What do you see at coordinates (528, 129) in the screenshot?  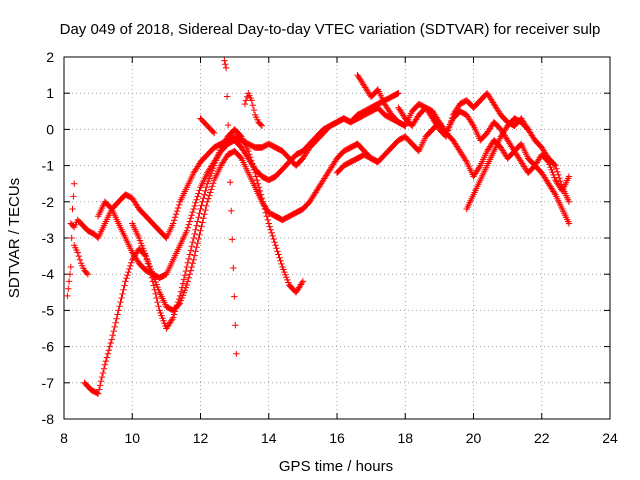 I see `trace-h-point` at bounding box center [528, 129].